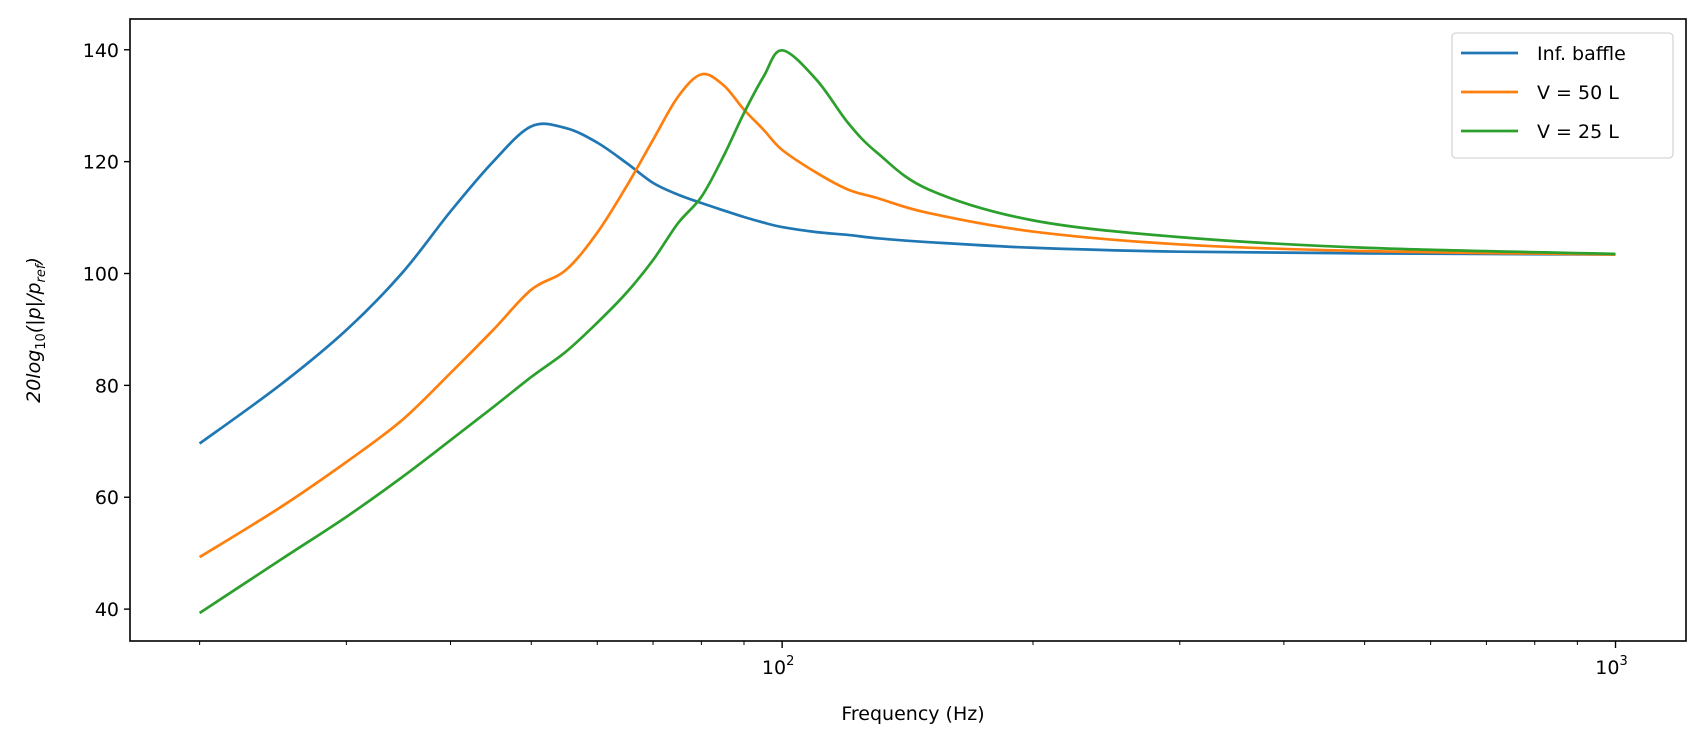 The height and width of the screenshot is (744, 1705). Describe the element at coordinates (107, 610) in the screenshot. I see `y-tick-label: 40` at that location.